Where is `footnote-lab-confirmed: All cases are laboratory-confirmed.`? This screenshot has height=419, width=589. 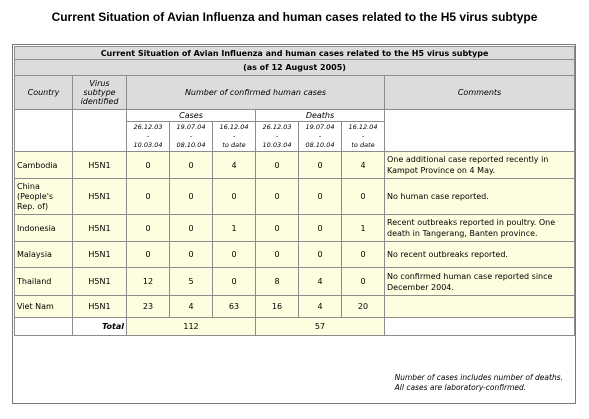
footnote-lab-confirmed: All cases are laboratory-confirmed. is located at coordinates (460, 387).